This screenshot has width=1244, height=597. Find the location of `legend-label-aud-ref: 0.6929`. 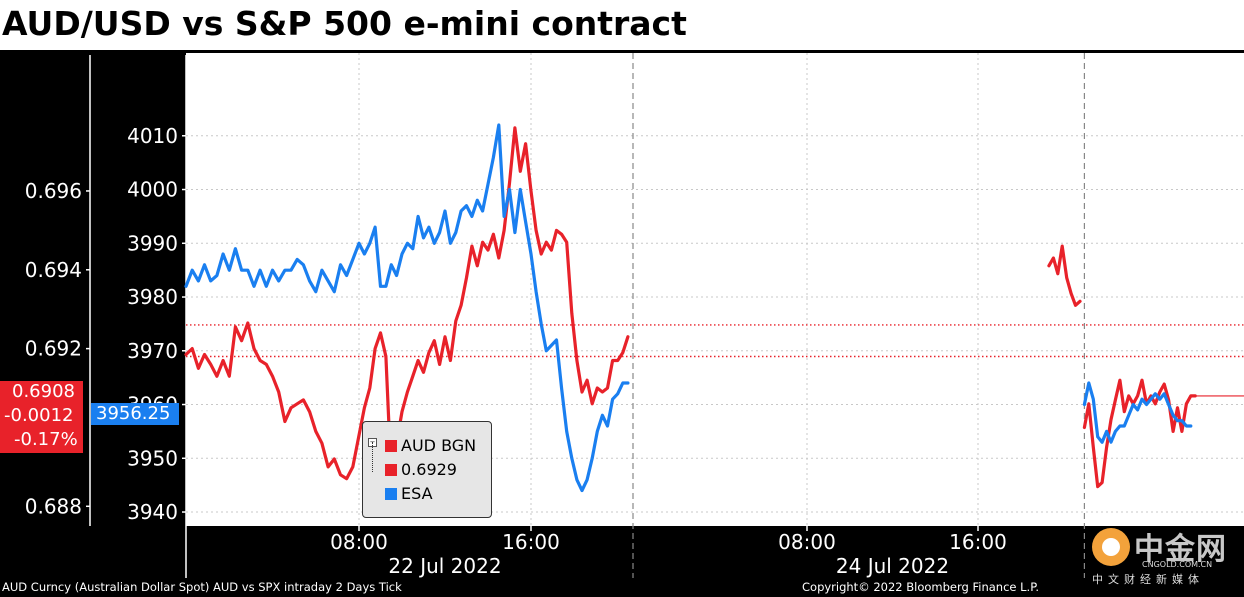

legend-label-aud-ref: 0.6929 is located at coordinates (429, 469).